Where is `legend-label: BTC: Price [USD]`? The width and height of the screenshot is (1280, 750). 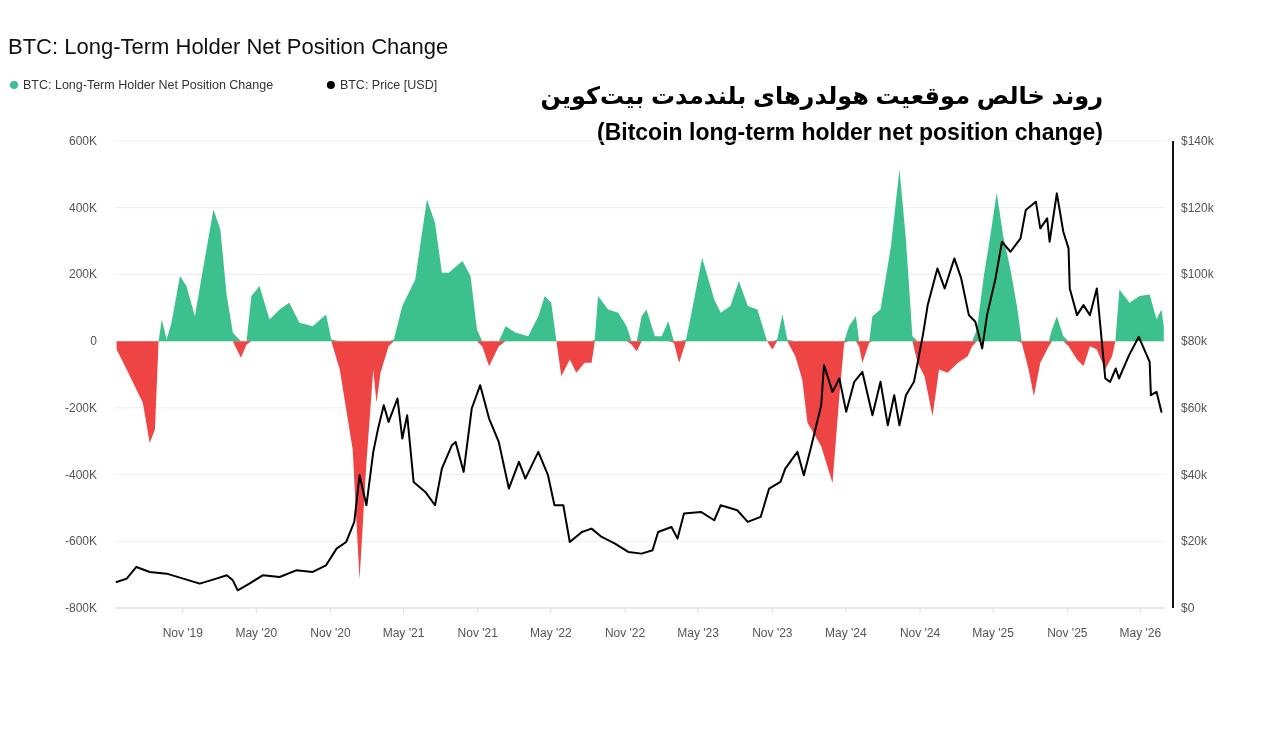 legend-label: BTC: Price [USD] is located at coordinates (388, 85).